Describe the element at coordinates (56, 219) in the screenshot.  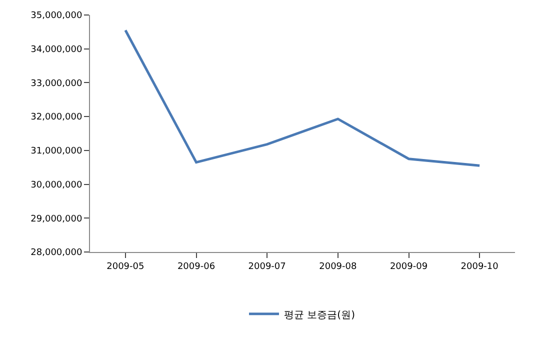
I see `y-tick-label: 29,000,000` at that location.